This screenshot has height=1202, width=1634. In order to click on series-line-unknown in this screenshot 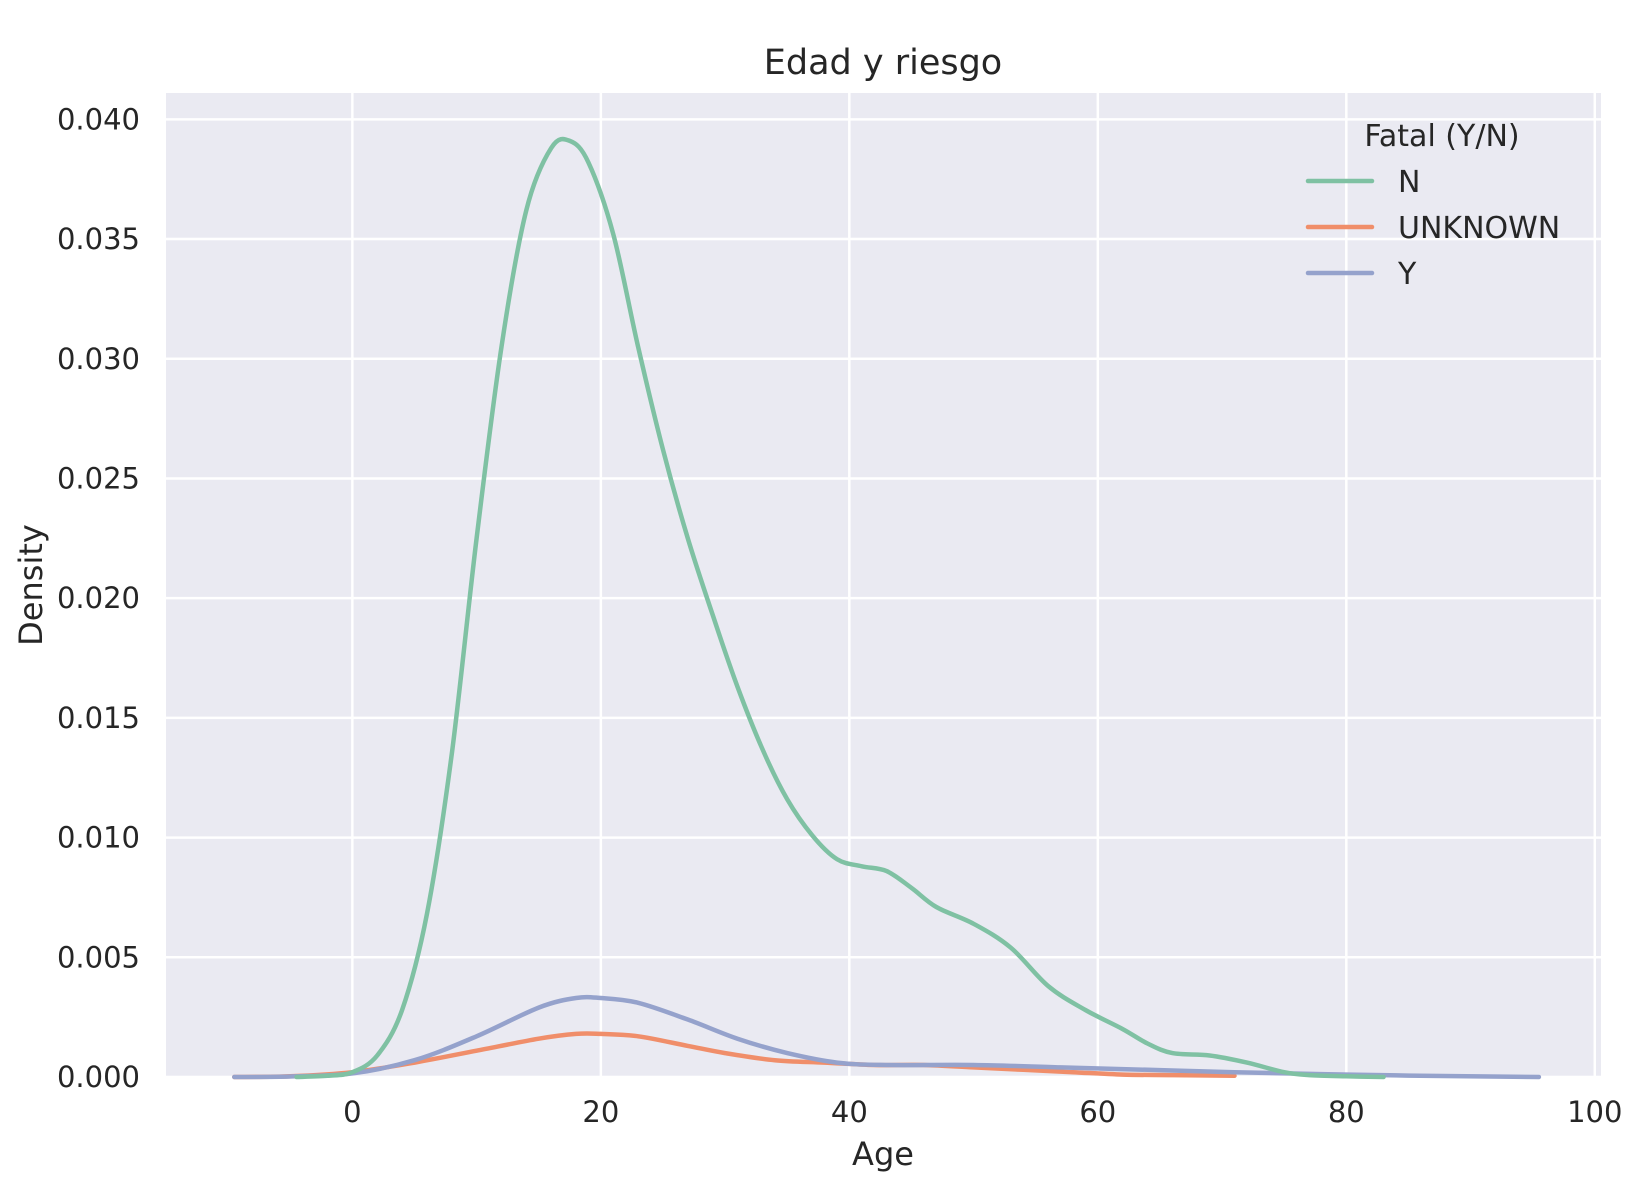, I will do `click(734, 1055)`.